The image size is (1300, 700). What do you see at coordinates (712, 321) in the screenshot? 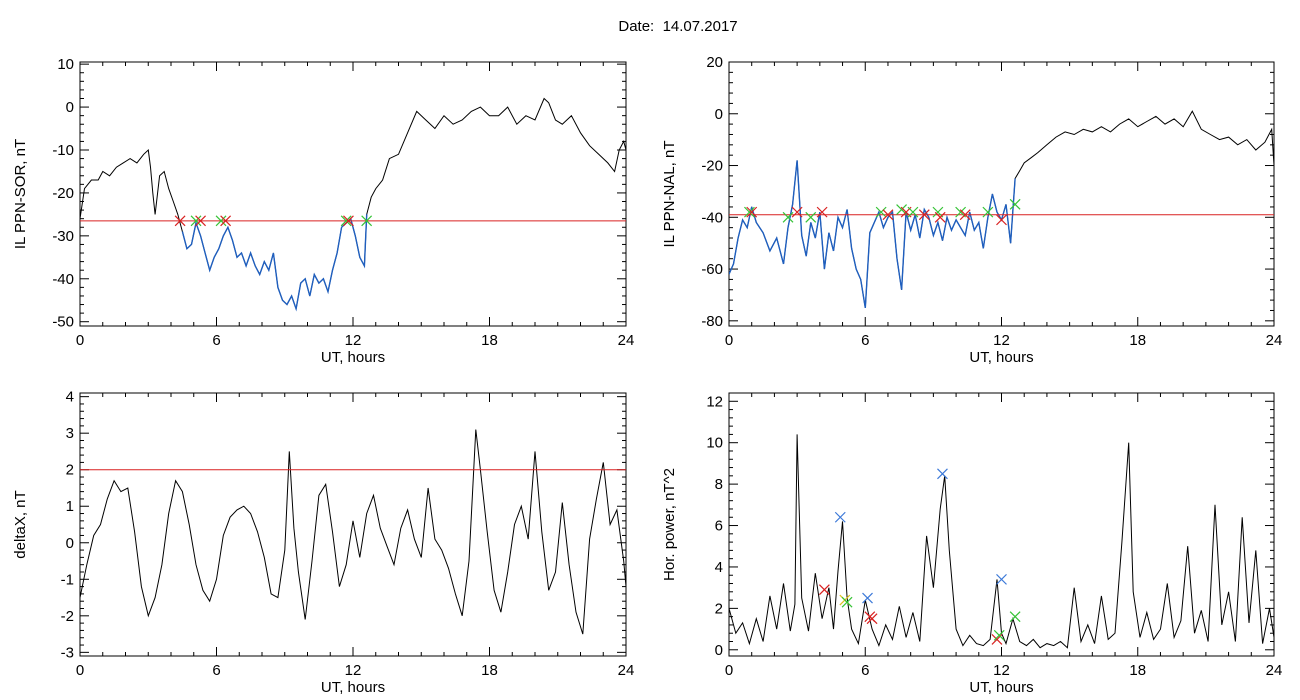
I see `nal-ytick-label: -80` at bounding box center [712, 321].